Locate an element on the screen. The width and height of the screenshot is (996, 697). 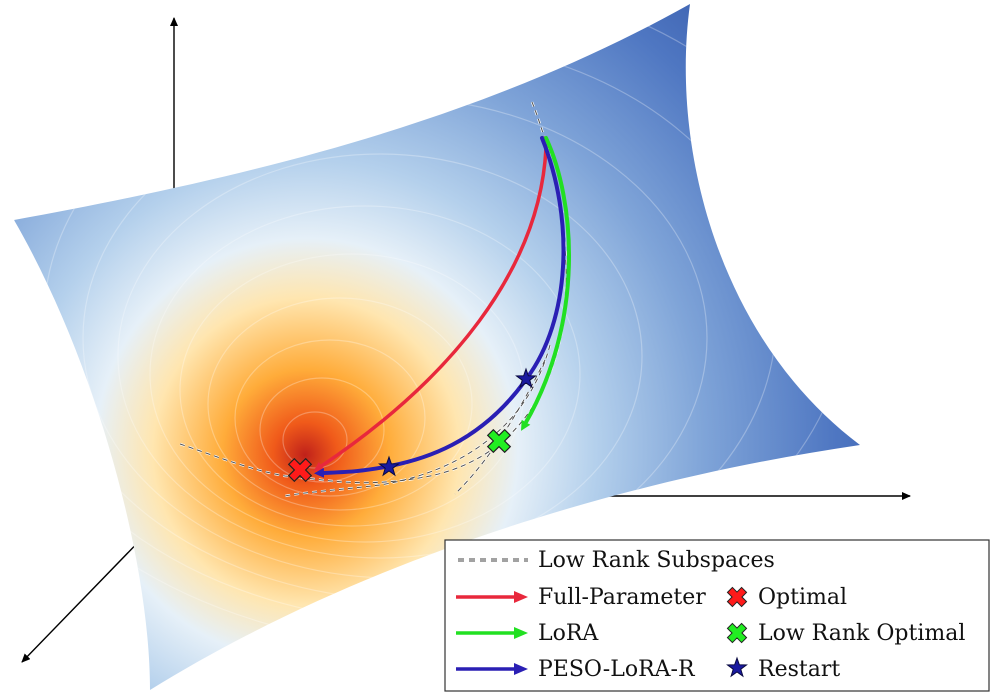
legend-box is located at coordinates (717, 615).